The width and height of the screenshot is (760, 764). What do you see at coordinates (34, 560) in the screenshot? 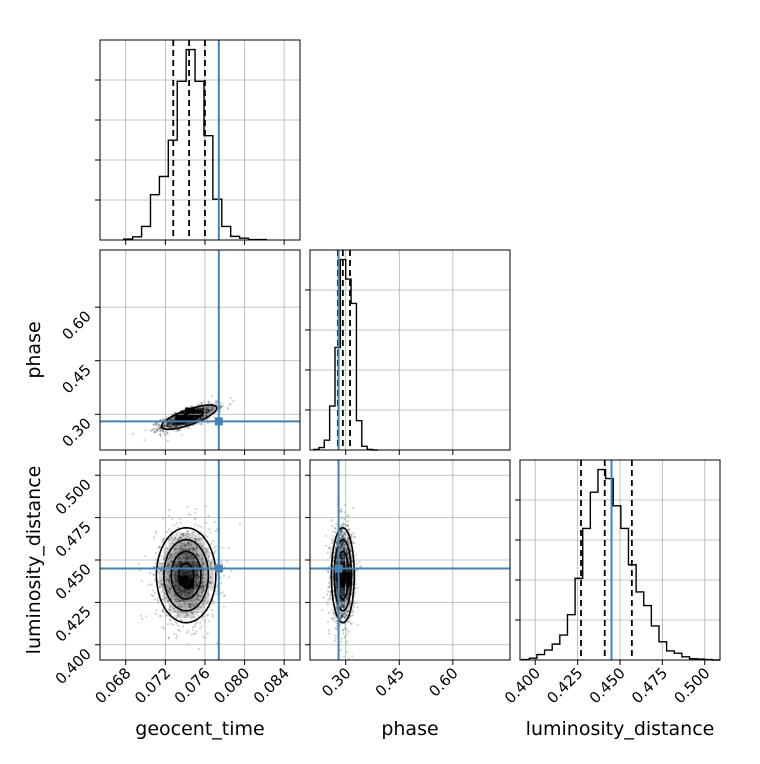
I see `y-axis-label-luminosity_distance: luminosity_distance` at bounding box center [34, 560].